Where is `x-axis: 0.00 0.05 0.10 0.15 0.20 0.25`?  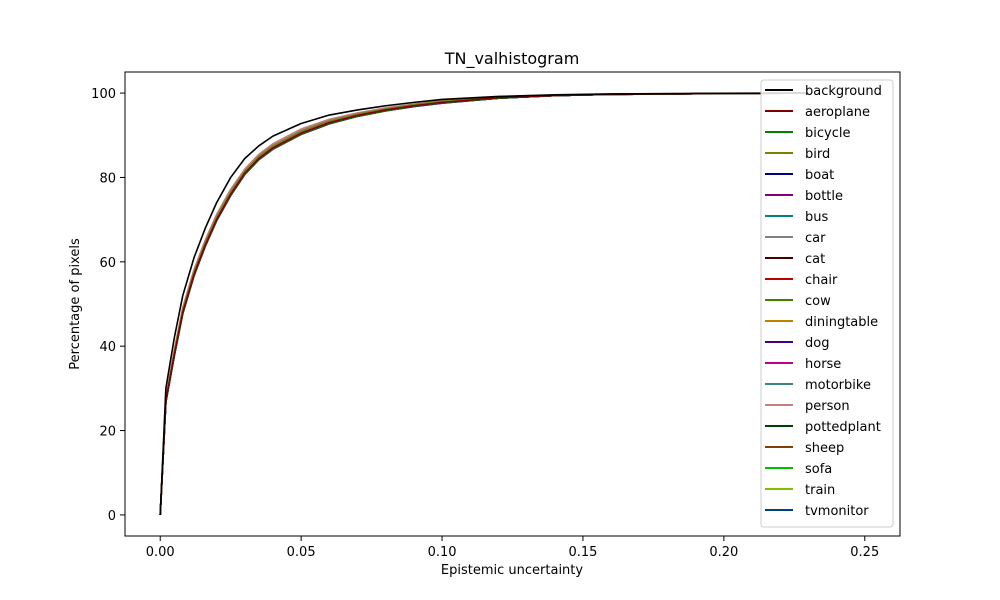
x-axis: 0.00 0.05 0.10 0.15 0.20 0.25 is located at coordinates (512, 548).